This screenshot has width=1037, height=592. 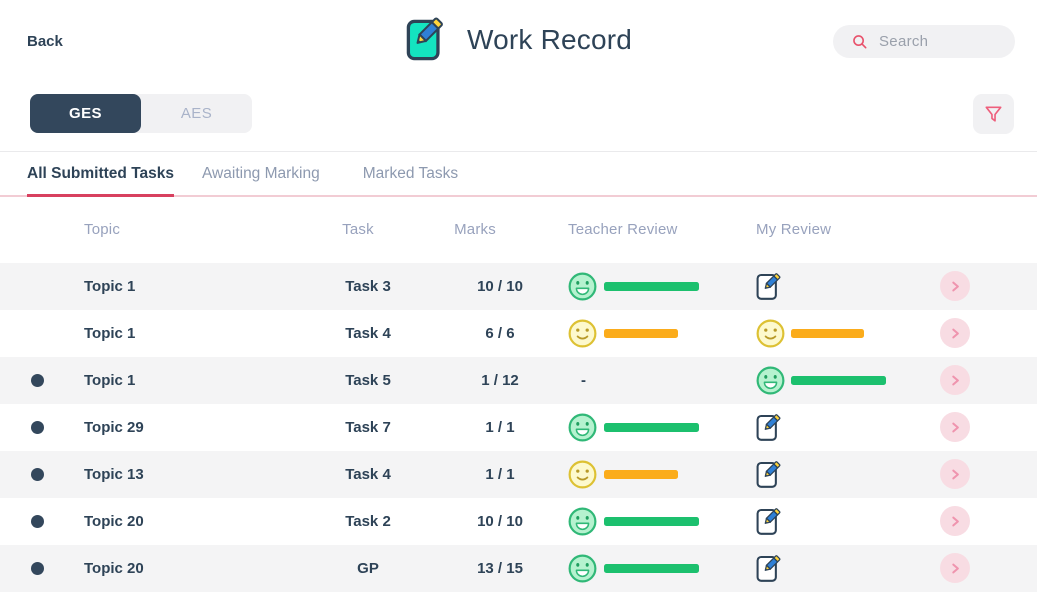 I want to click on teacher-review-cell: -, so click(x=577, y=380).